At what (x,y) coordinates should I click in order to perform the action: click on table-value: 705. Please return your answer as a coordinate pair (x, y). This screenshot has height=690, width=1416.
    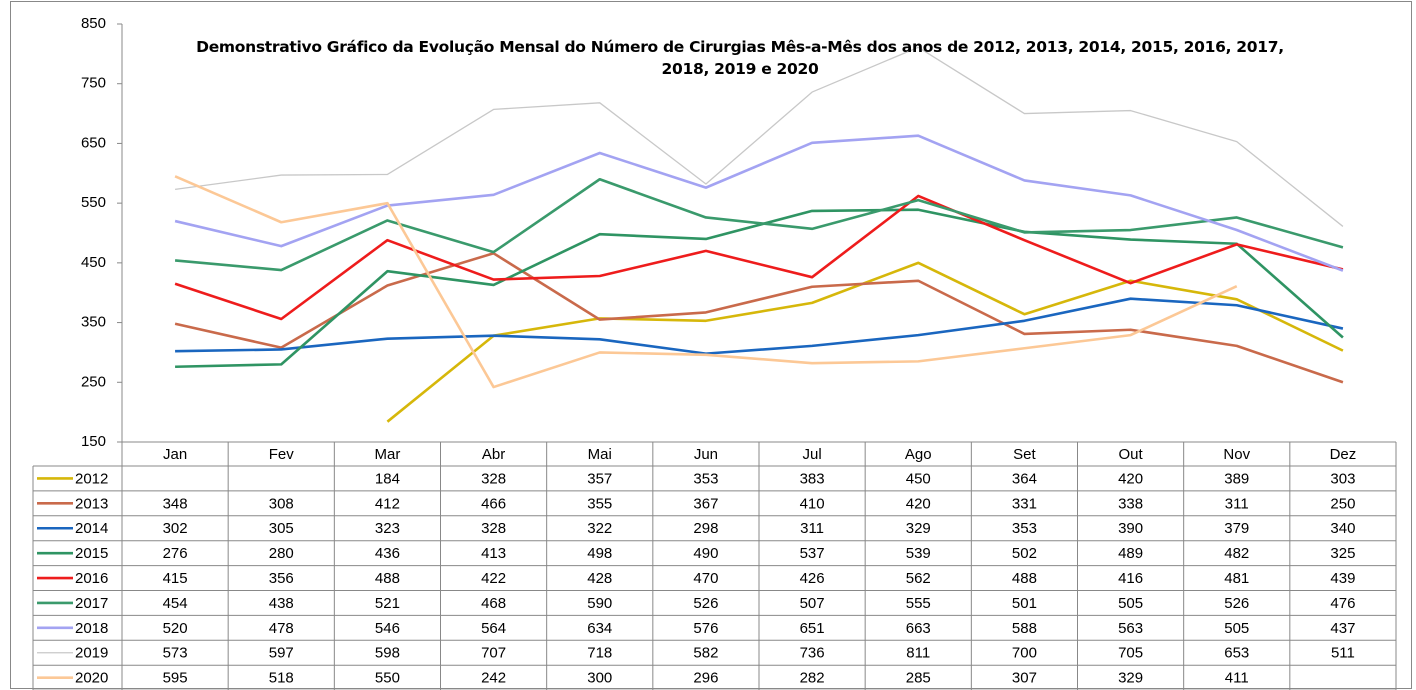
    Looking at the image, I should click on (1130, 653).